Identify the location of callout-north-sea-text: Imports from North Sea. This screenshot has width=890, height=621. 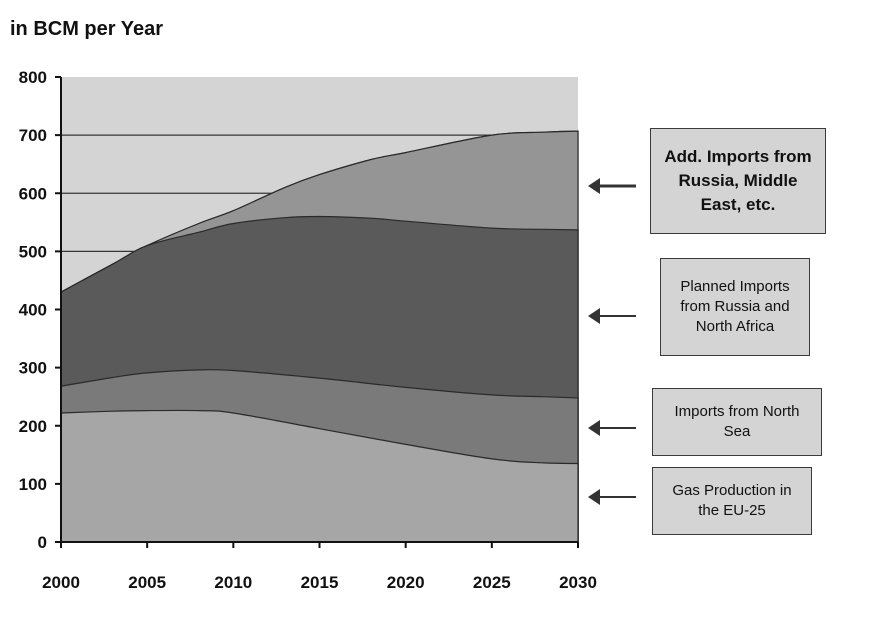
(737, 421).